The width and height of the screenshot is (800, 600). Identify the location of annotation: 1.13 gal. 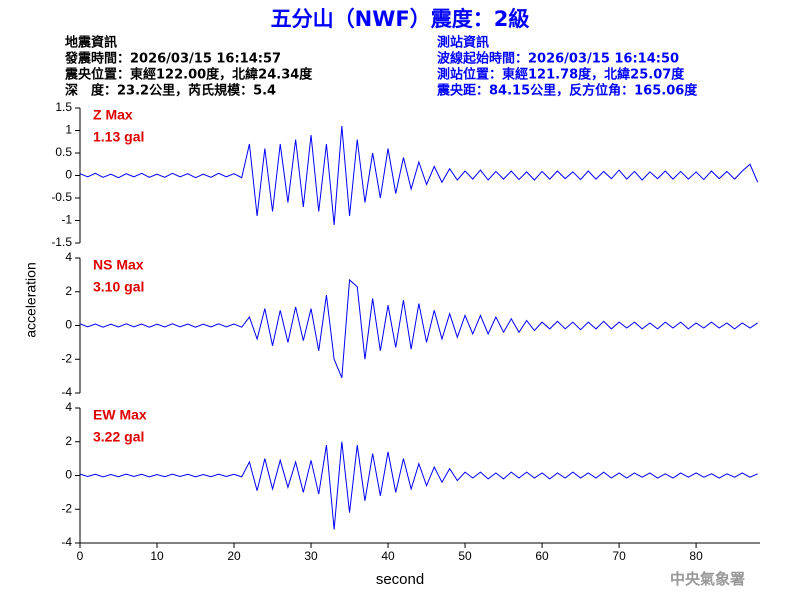
(118, 137).